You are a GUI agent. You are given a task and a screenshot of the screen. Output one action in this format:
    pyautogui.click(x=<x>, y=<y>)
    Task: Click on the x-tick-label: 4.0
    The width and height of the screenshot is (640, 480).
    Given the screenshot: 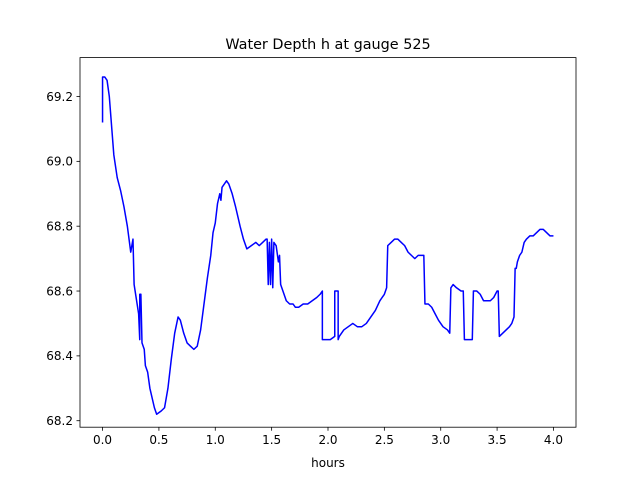 What is the action you would take?
    pyautogui.click(x=553, y=440)
    